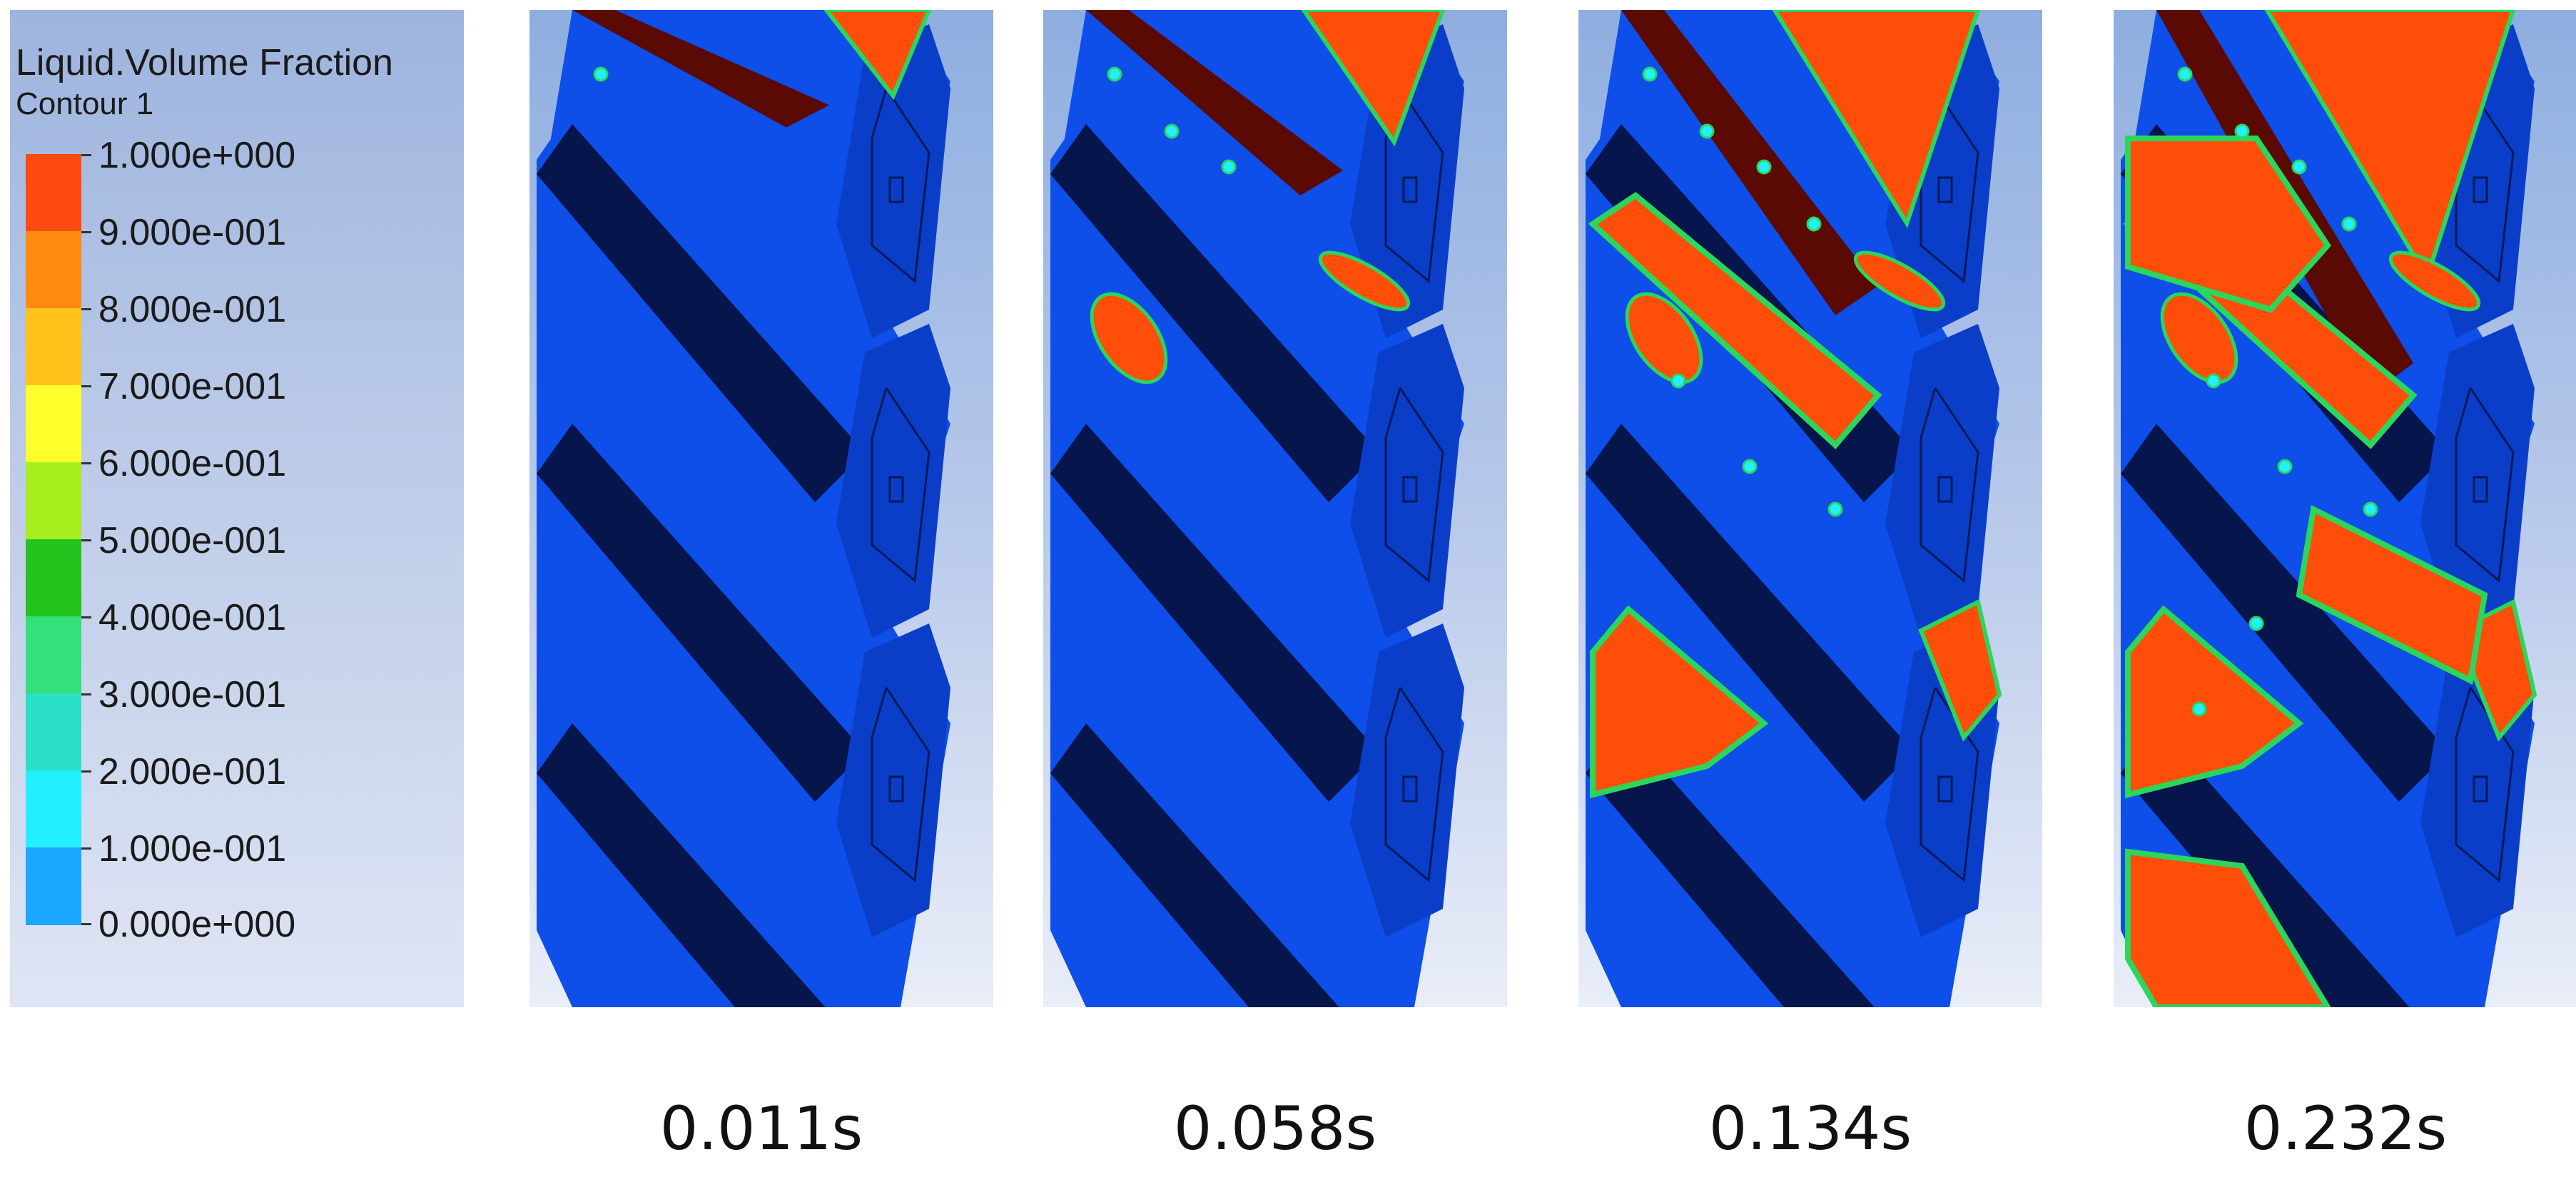 Image resolution: width=2576 pixels, height=1177 pixels. I want to click on legend-tick-label: 3.000e-001, so click(192, 694).